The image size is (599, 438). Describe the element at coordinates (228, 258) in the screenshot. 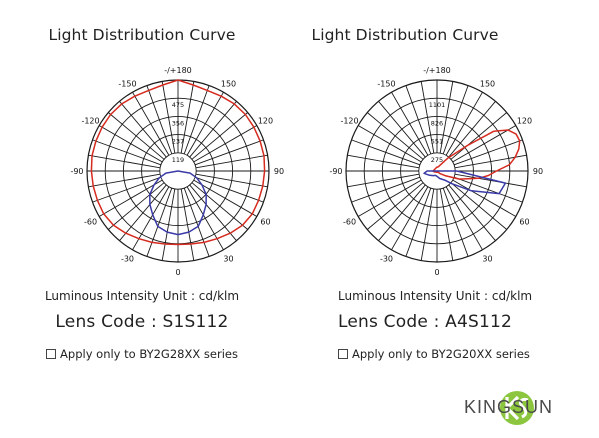

I see `angle-tick-label: 30` at that location.